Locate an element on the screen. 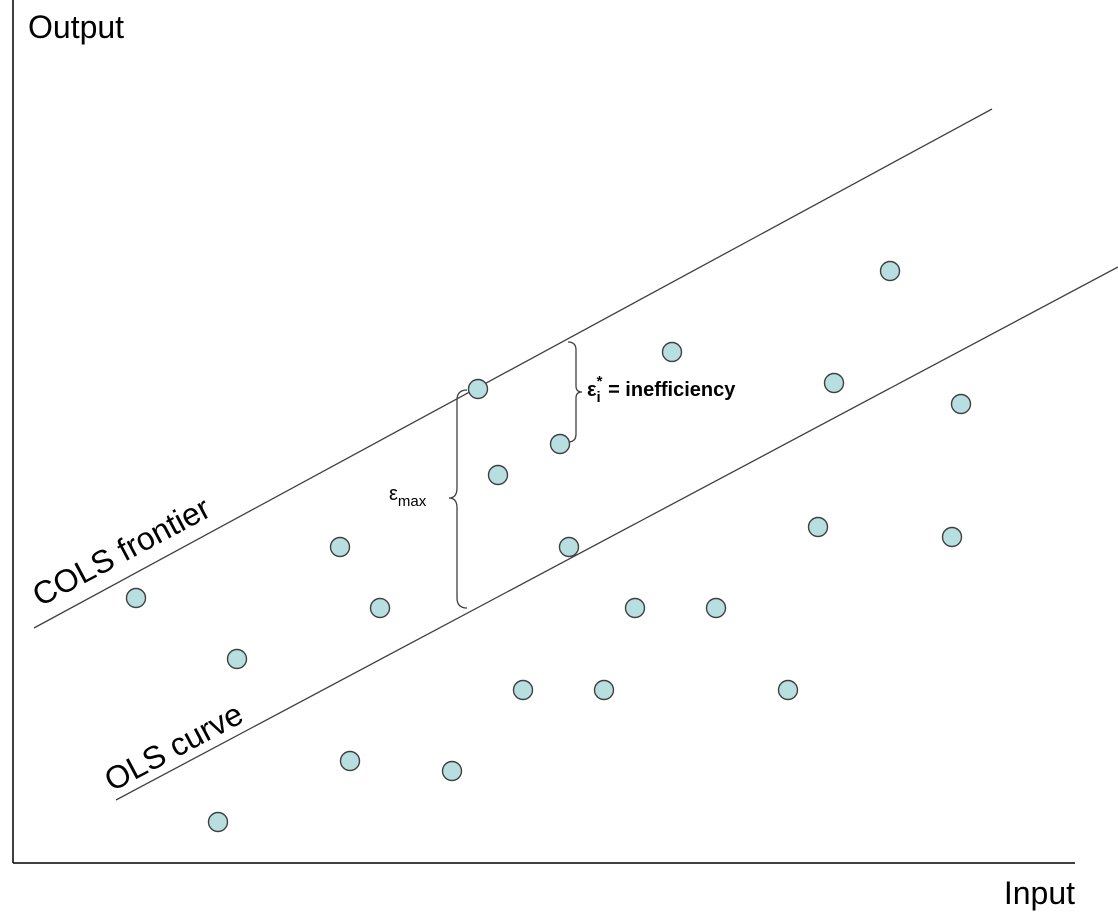 The image size is (1118, 914). epsilon-max-brace is located at coordinates (458, 499).